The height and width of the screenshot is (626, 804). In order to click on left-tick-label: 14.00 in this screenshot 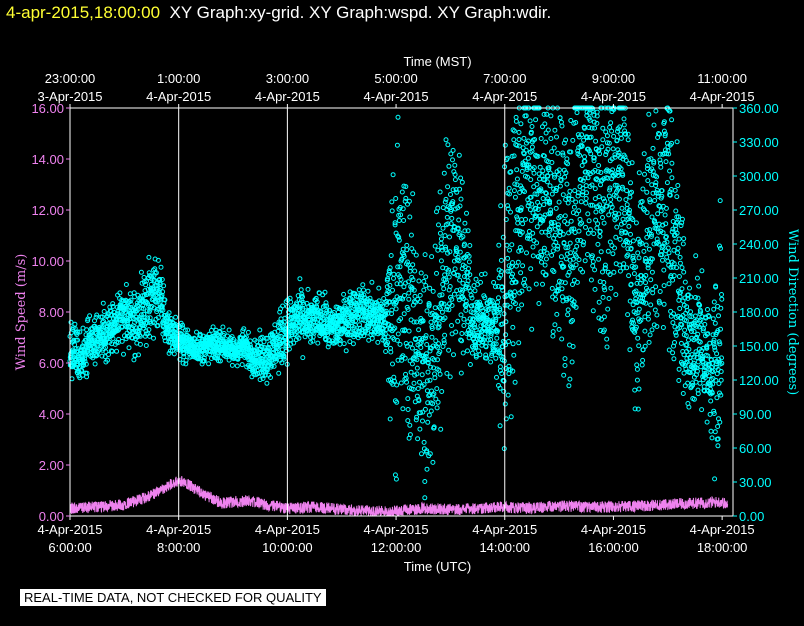, I will do `click(47, 159)`.